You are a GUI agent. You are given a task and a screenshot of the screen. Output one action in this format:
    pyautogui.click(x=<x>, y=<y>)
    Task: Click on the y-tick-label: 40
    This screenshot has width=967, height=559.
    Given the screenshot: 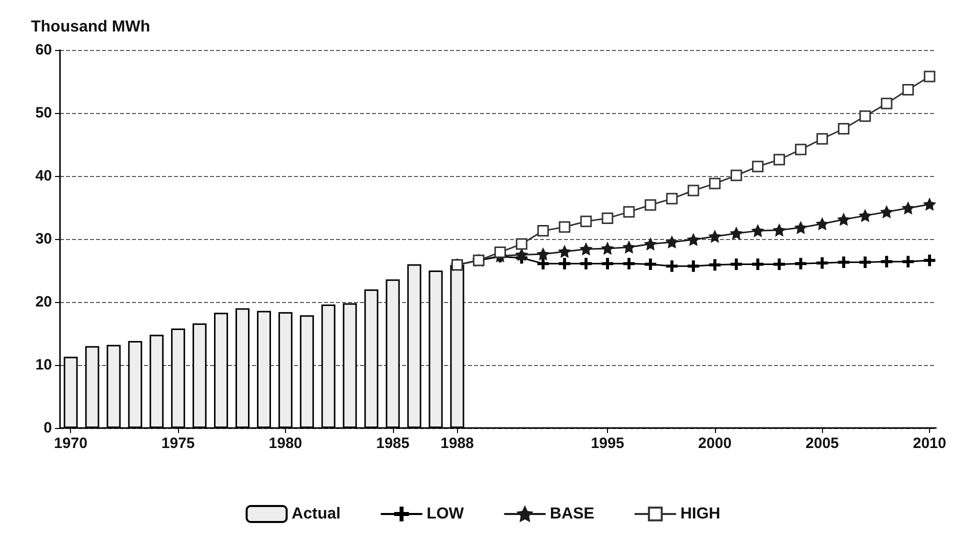 What is the action you would take?
    pyautogui.click(x=43, y=176)
    